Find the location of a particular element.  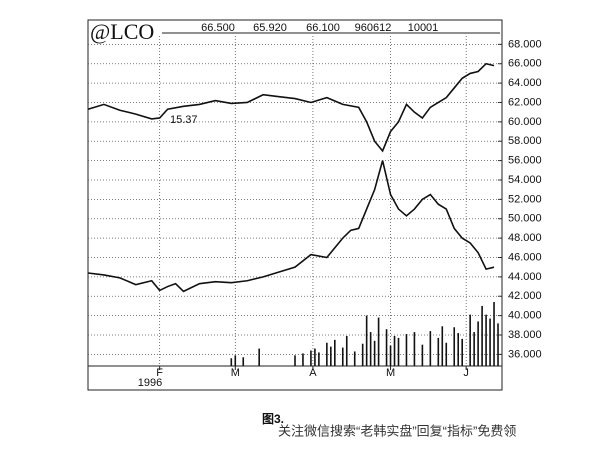

y-tick-label: 42.000 is located at coordinates (525, 296).